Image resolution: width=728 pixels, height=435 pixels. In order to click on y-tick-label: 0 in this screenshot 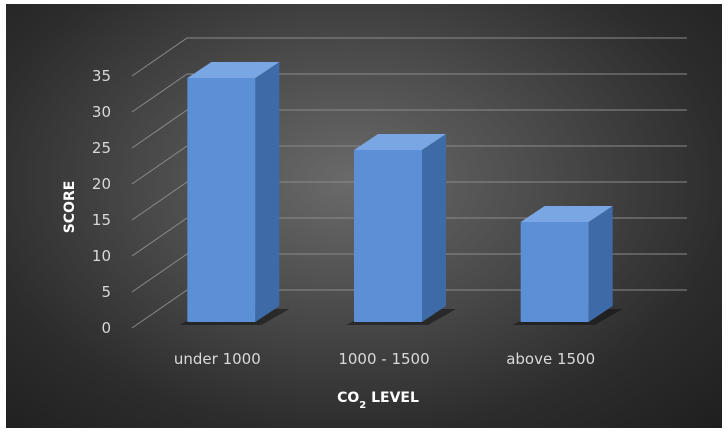, I will do `click(106, 328)`.